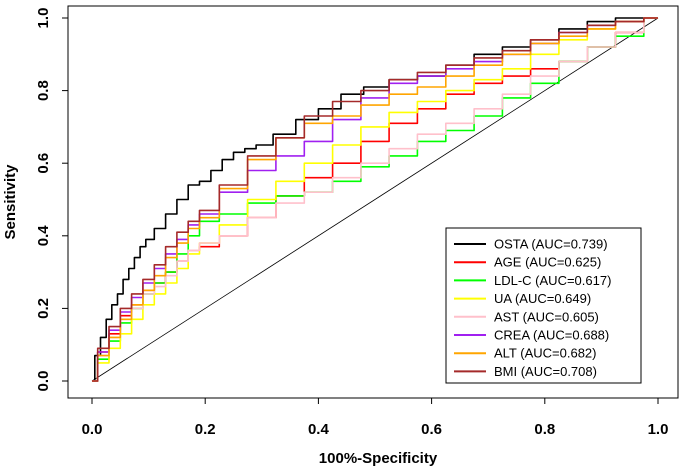 This screenshot has height=471, width=685. I want to click on y-tick-label: 0.8, so click(43, 90).